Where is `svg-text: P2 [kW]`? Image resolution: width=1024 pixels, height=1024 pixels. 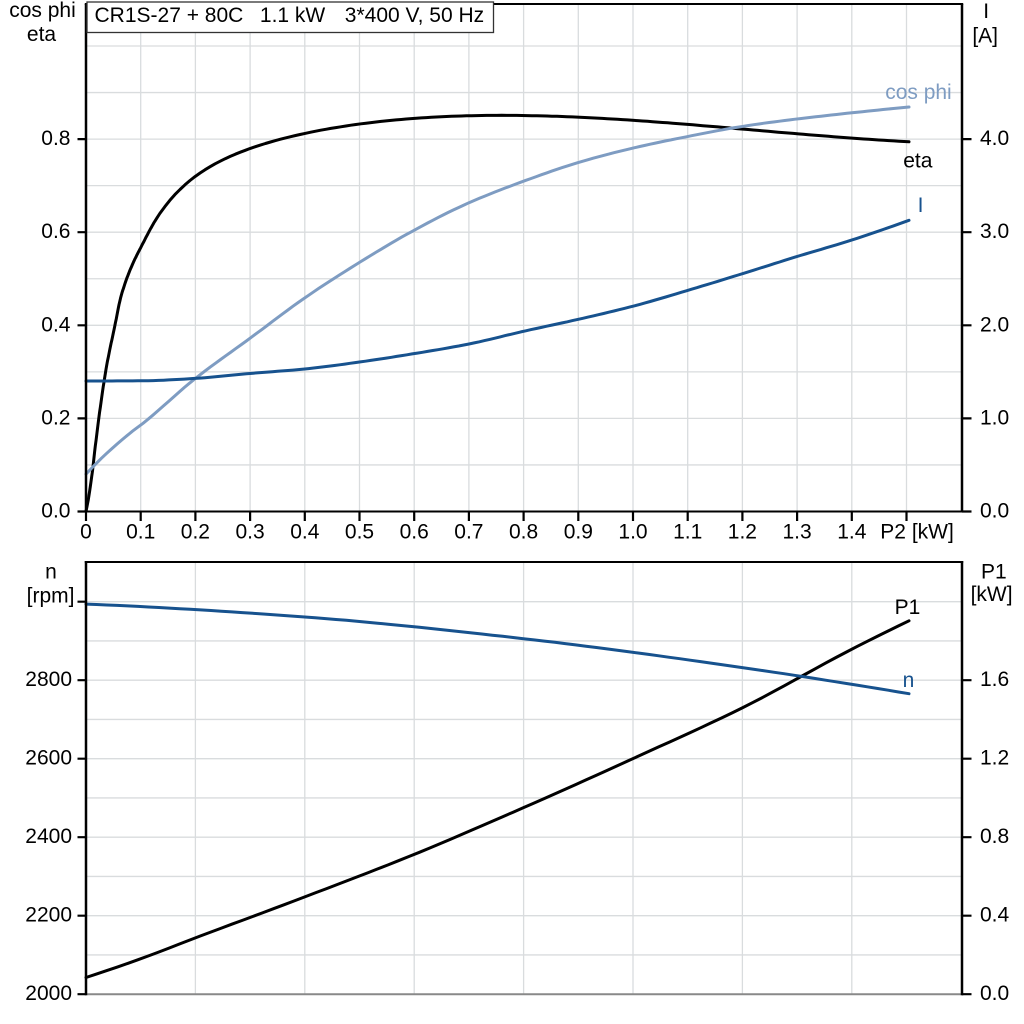 svg-text: P2 [kW] is located at coordinates (917, 532).